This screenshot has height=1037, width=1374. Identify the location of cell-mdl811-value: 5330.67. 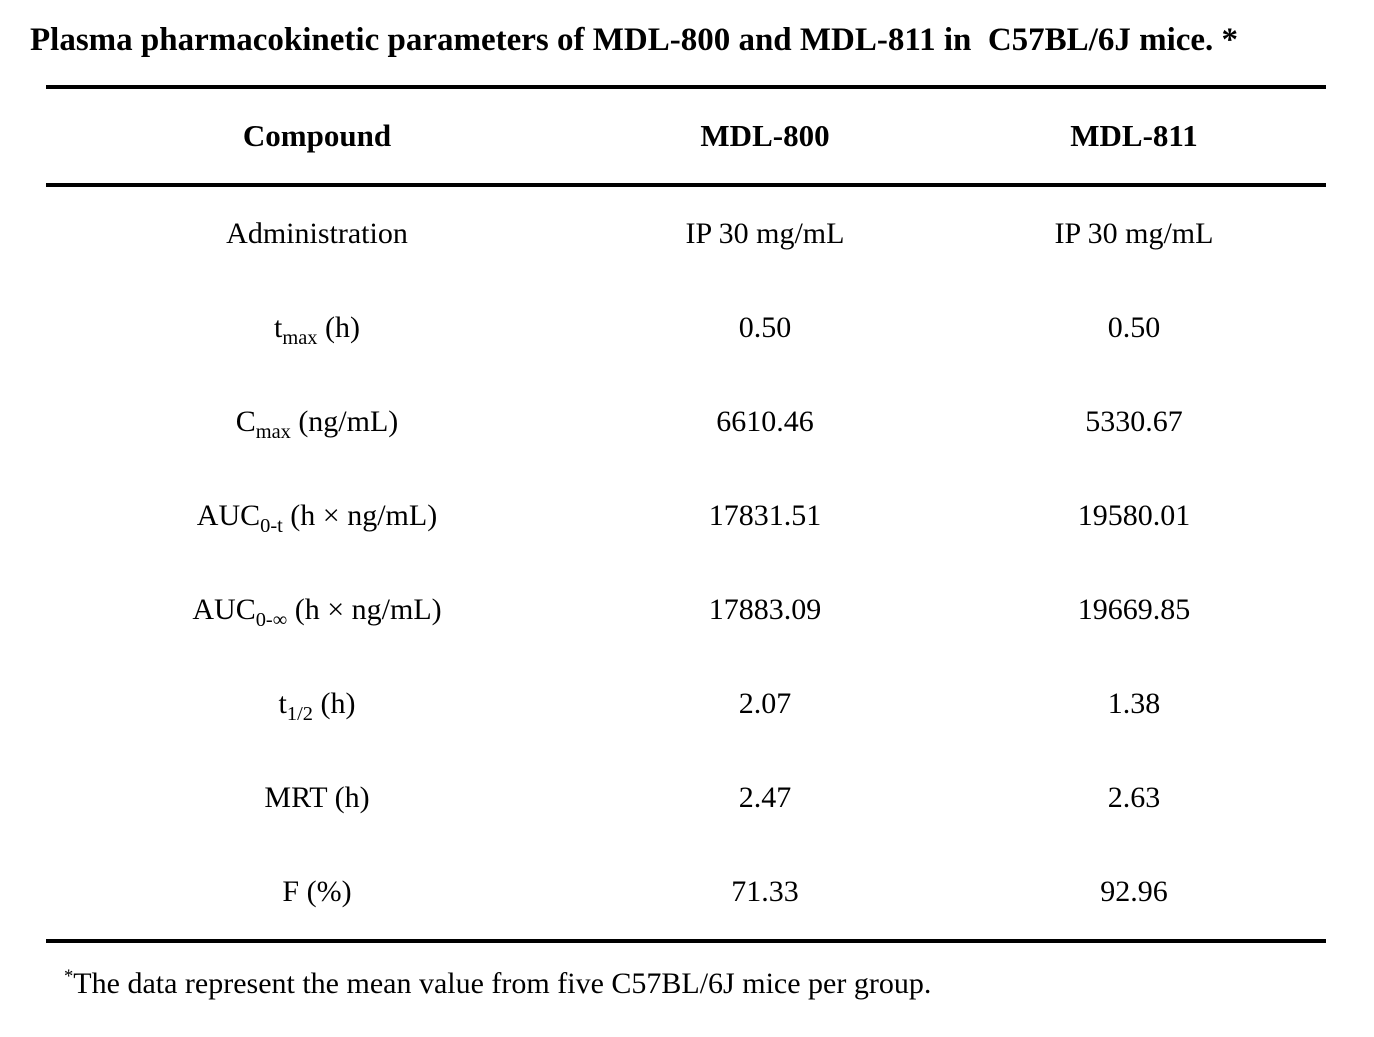
(1134, 422).